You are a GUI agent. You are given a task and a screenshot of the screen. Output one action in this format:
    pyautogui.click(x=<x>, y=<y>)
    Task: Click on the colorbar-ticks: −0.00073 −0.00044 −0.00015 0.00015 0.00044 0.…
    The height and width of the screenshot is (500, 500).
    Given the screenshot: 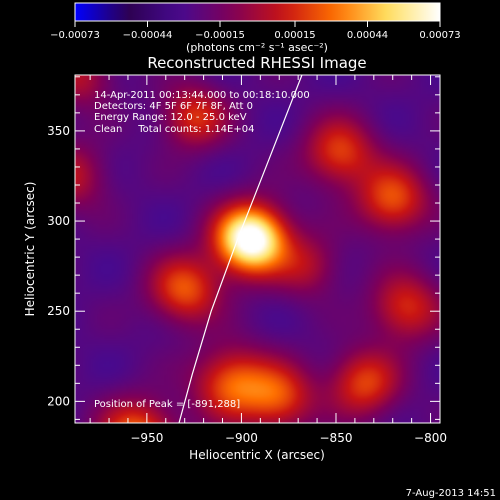 What is the action you would take?
    pyautogui.click(x=255, y=31)
    